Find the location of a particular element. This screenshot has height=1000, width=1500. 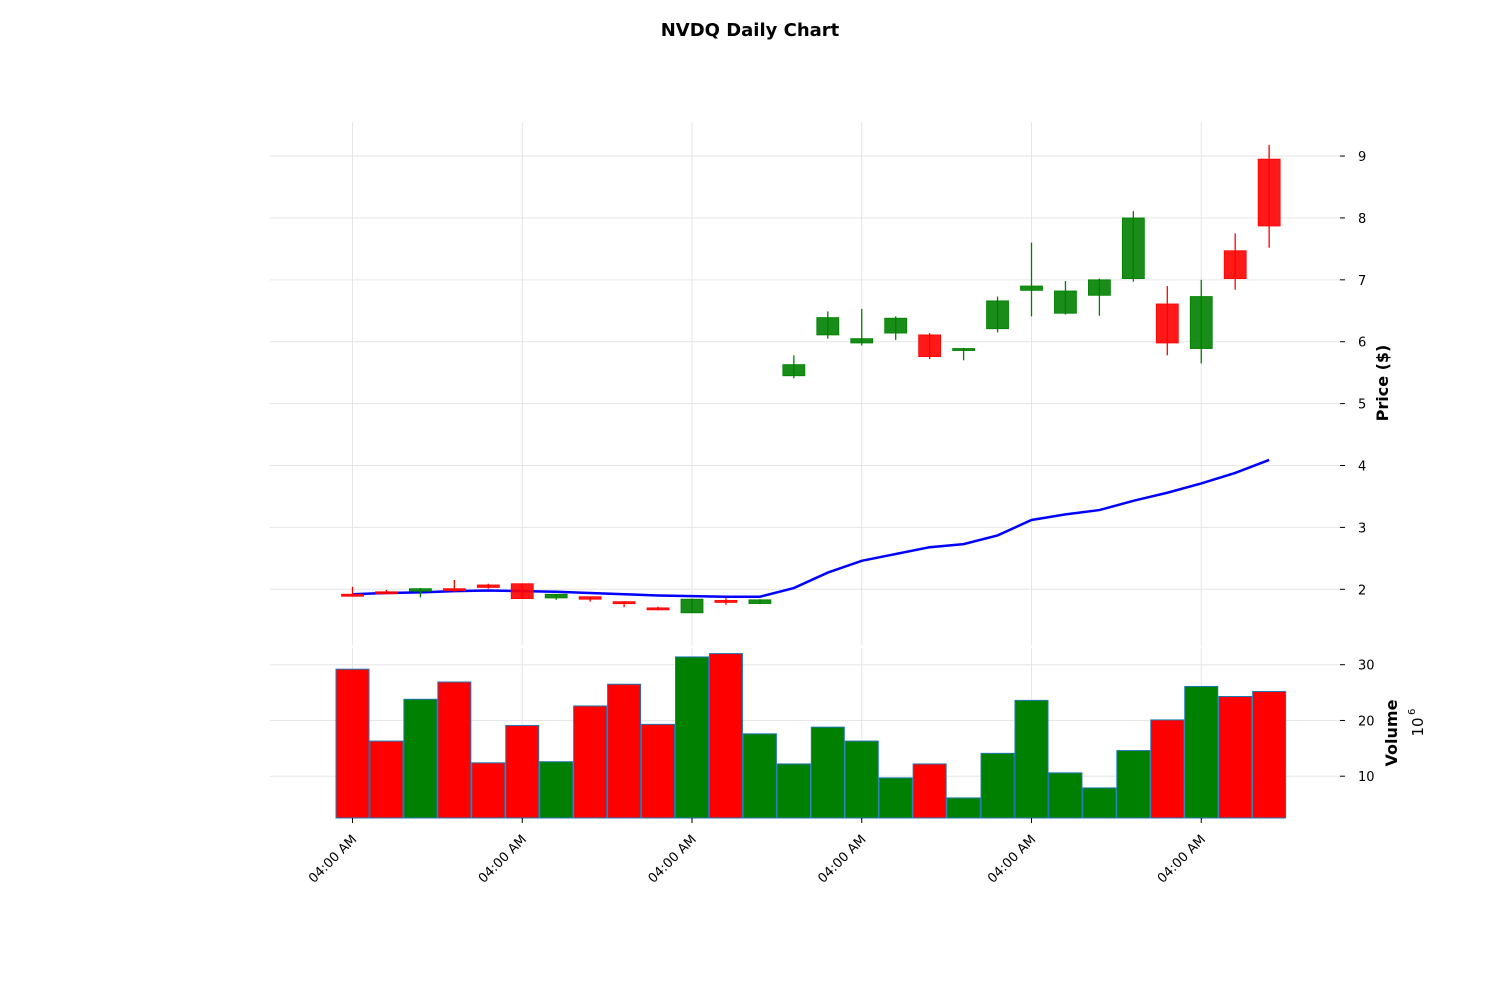

moving-average-line is located at coordinates (811, 528).